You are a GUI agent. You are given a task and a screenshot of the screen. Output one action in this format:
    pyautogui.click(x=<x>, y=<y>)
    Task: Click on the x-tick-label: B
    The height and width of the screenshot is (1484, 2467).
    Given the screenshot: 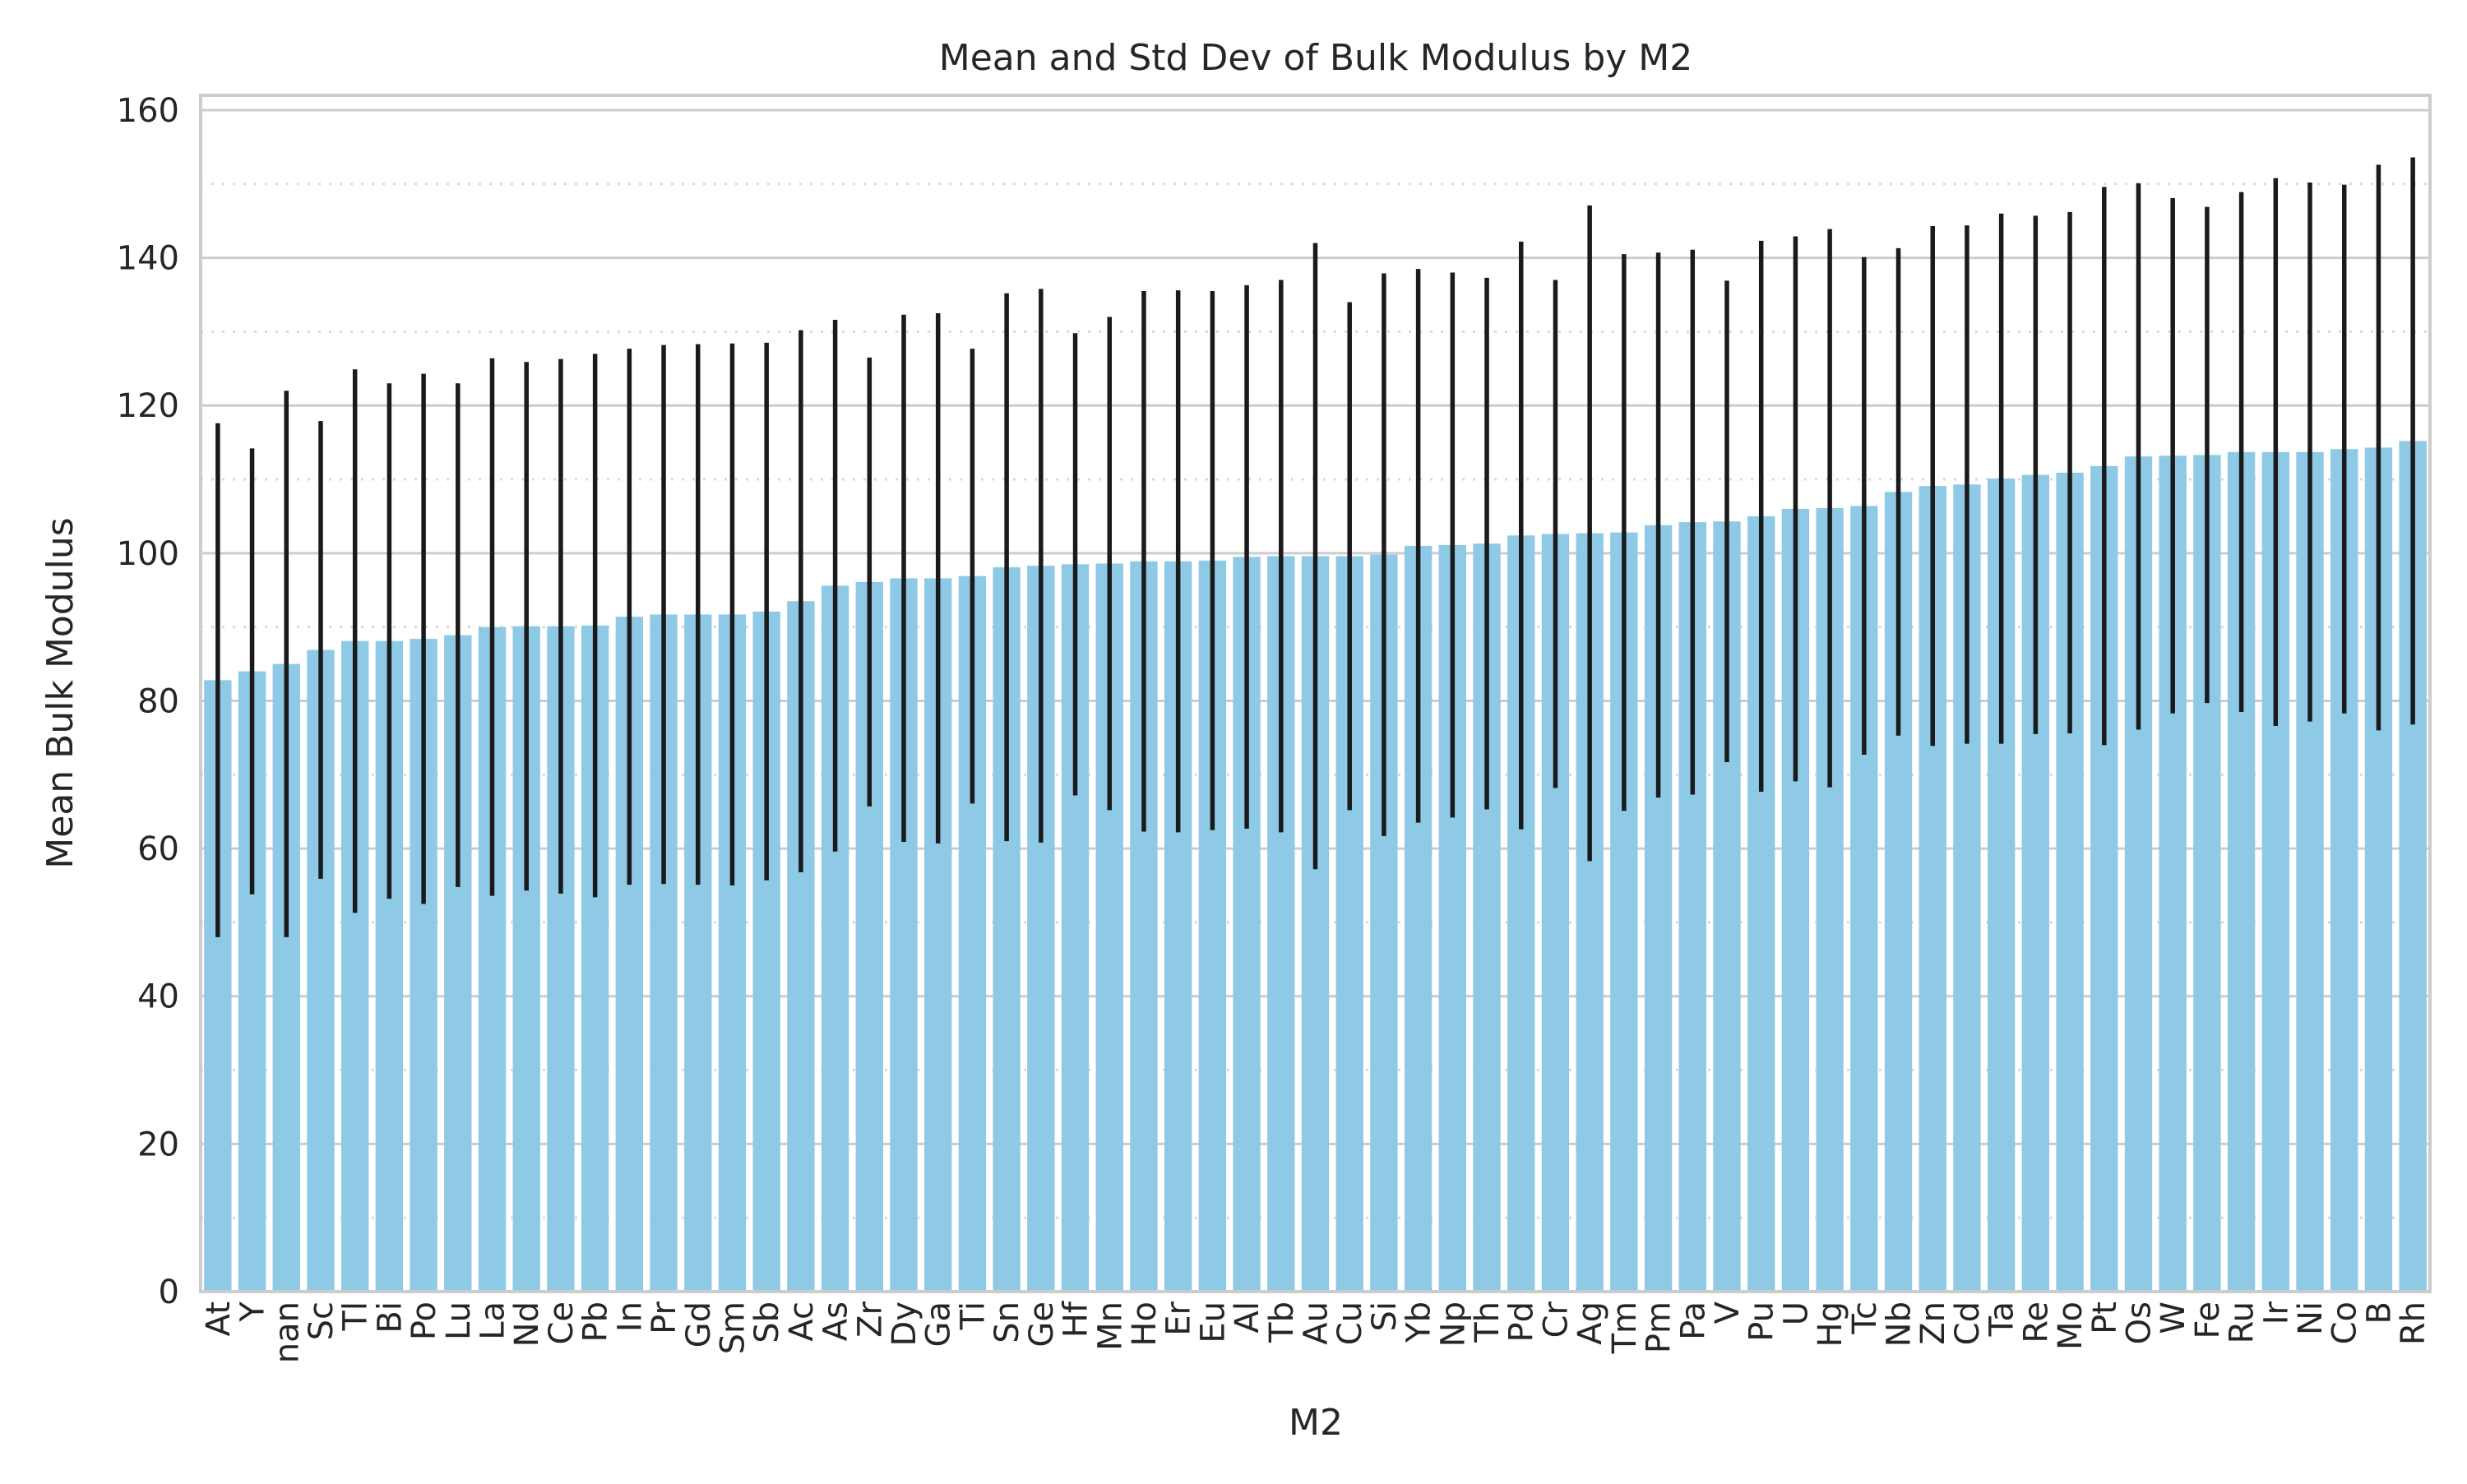 What is the action you would take?
    pyautogui.click(x=2379, y=1312)
    